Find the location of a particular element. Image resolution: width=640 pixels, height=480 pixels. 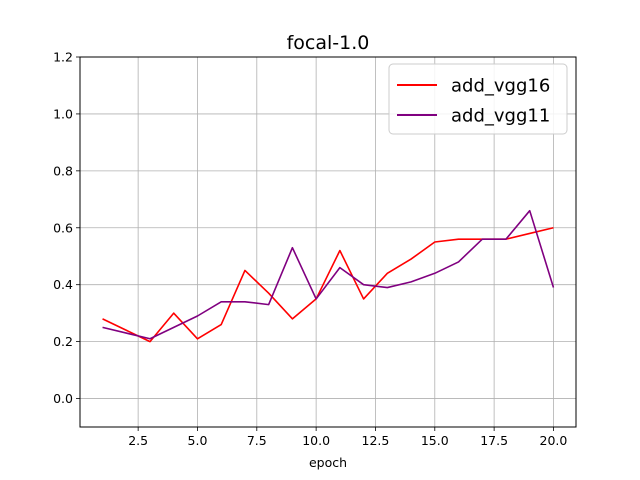

y-tick-label: 0.8 is located at coordinates (63, 170).